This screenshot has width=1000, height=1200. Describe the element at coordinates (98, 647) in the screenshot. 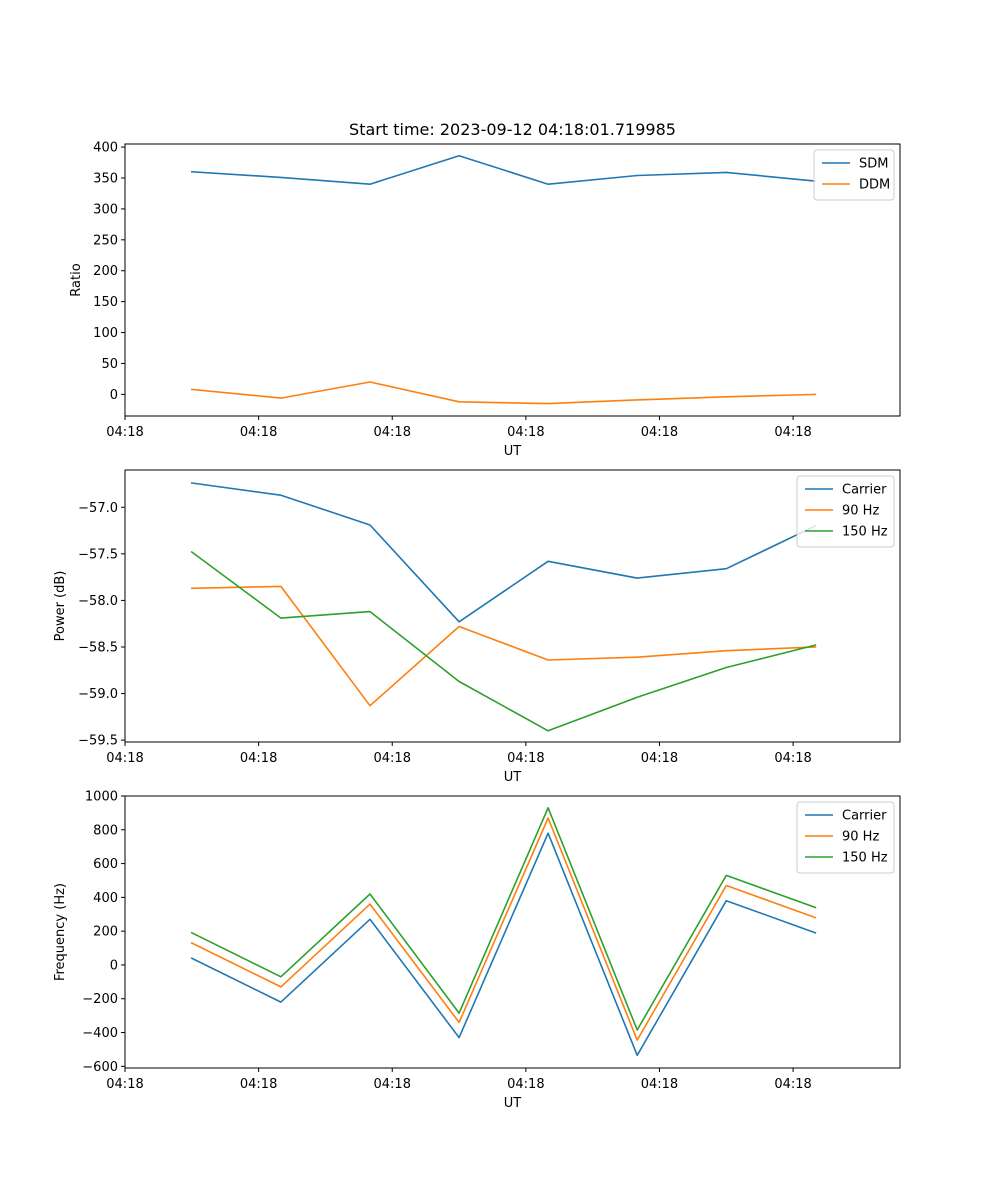

I see `y-tick-label: −58.5` at that location.